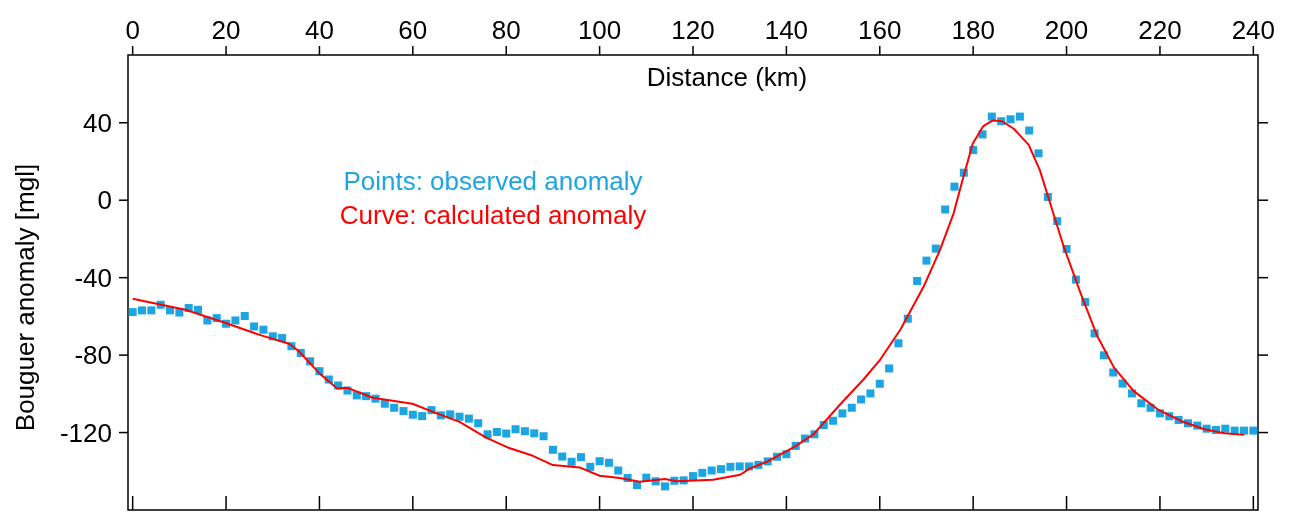 The height and width of the screenshot is (514, 1299). What do you see at coordinates (727, 77) in the screenshot?
I see `x-axis-title: Distance (km)` at bounding box center [727, 77].